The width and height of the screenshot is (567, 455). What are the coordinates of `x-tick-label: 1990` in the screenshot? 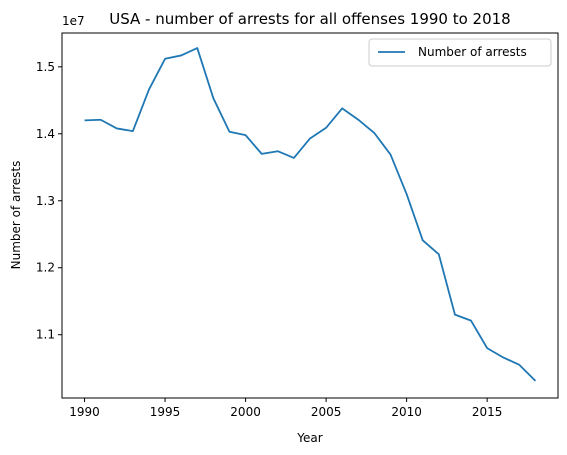 It's located at (84, 412).